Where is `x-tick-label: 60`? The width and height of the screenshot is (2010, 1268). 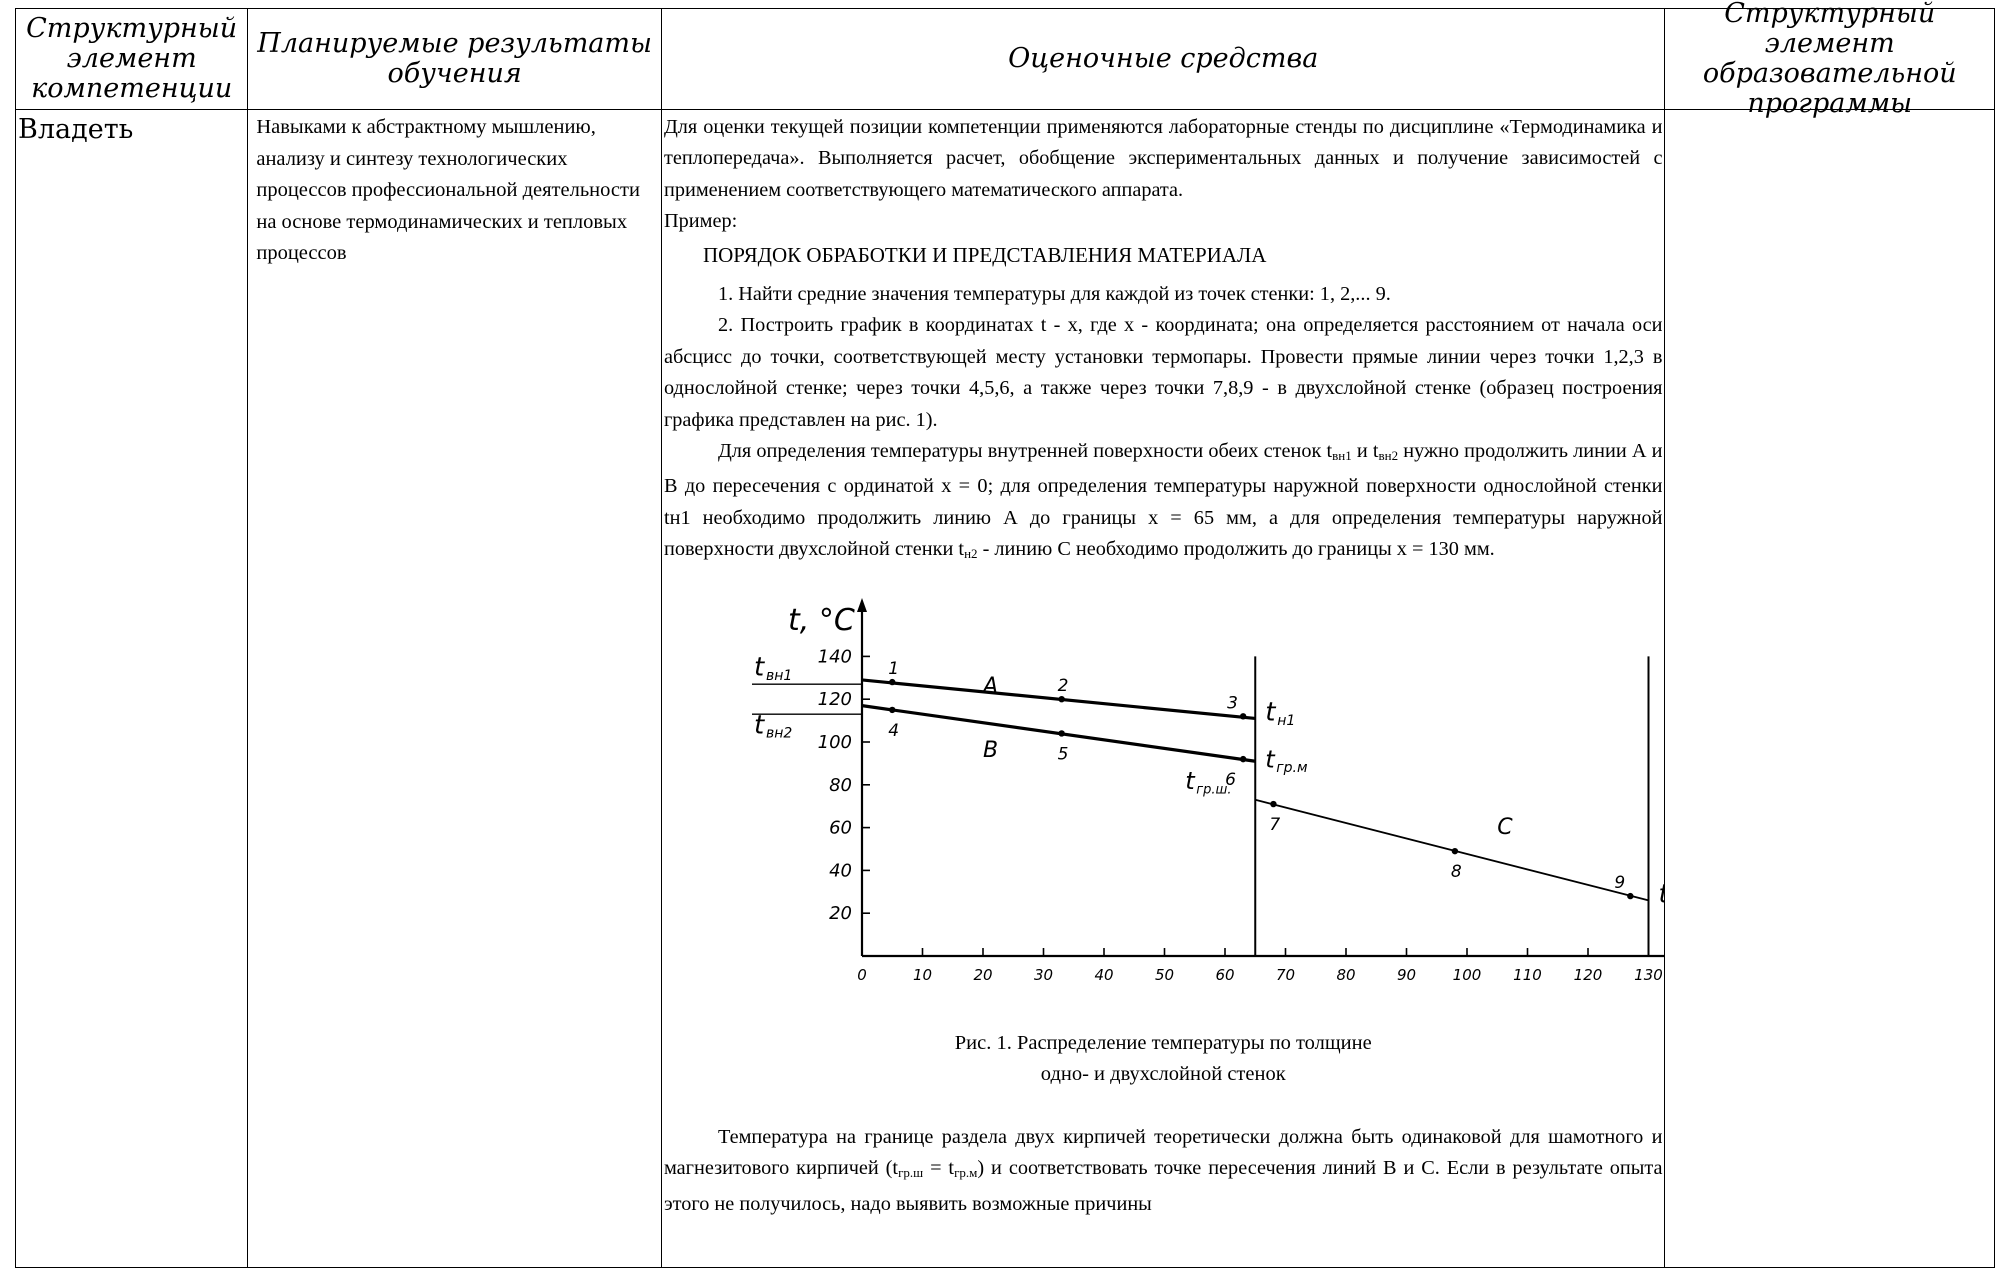
x-tick-label: 60 is located at coordinates (1224, 975).